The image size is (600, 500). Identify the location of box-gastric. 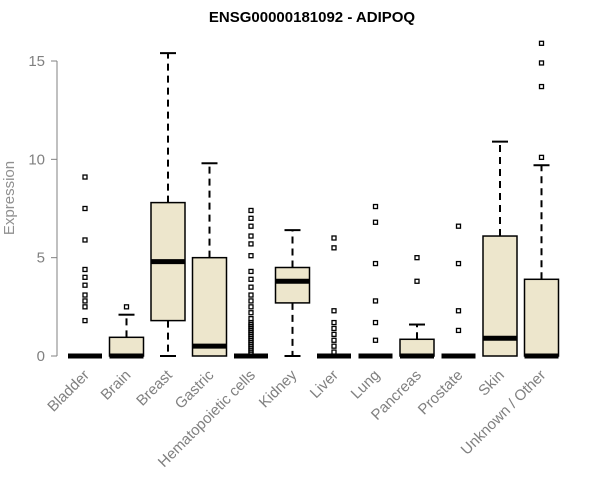
(209, 259).